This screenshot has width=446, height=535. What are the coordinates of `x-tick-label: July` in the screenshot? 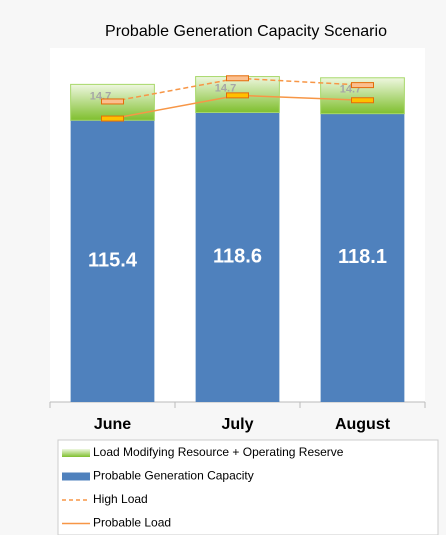 It's located at (237, 424).